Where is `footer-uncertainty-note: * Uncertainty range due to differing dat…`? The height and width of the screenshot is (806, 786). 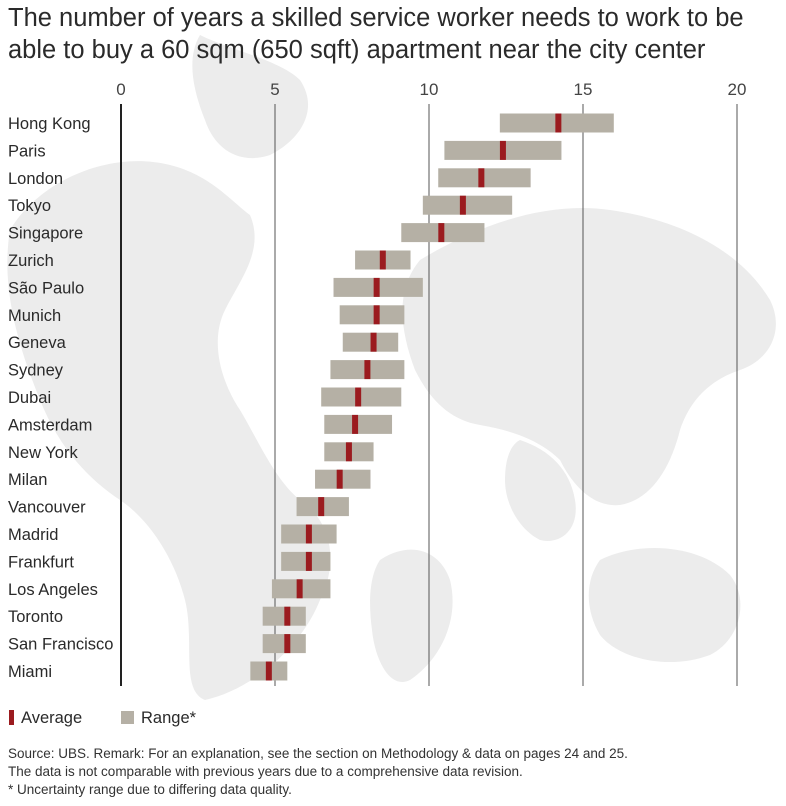
footer-uncertainty-note: * Uncertainty range due to differing dat… is located at coordinates (150, 789).